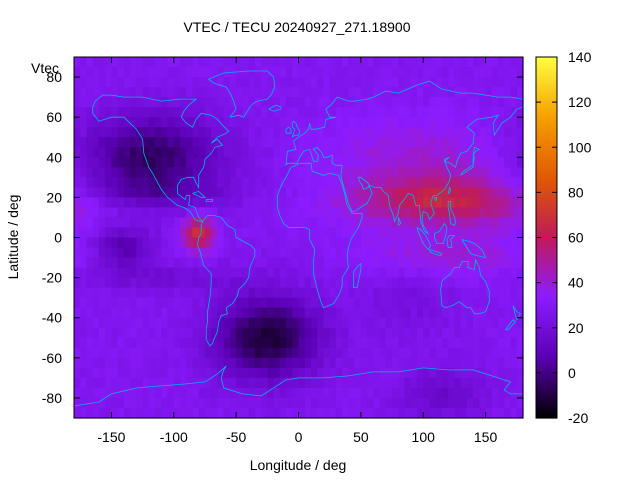 The height and width of the screenshot is (485, 640). Describe the element at coordinates (52, 318) in the screenshot. I see `y-tick-label: -40` at that location.